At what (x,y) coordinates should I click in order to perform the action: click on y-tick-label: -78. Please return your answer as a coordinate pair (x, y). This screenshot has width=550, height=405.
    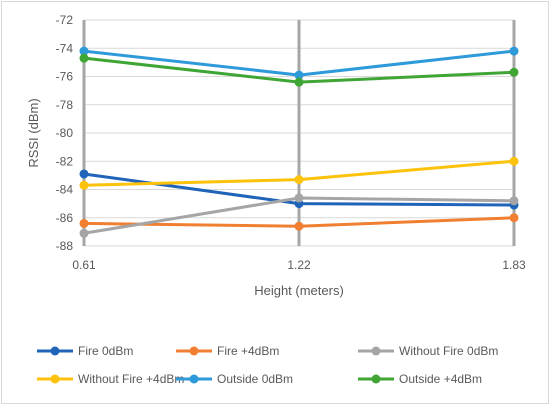
    Looking at the image, I should click on (65, 105).